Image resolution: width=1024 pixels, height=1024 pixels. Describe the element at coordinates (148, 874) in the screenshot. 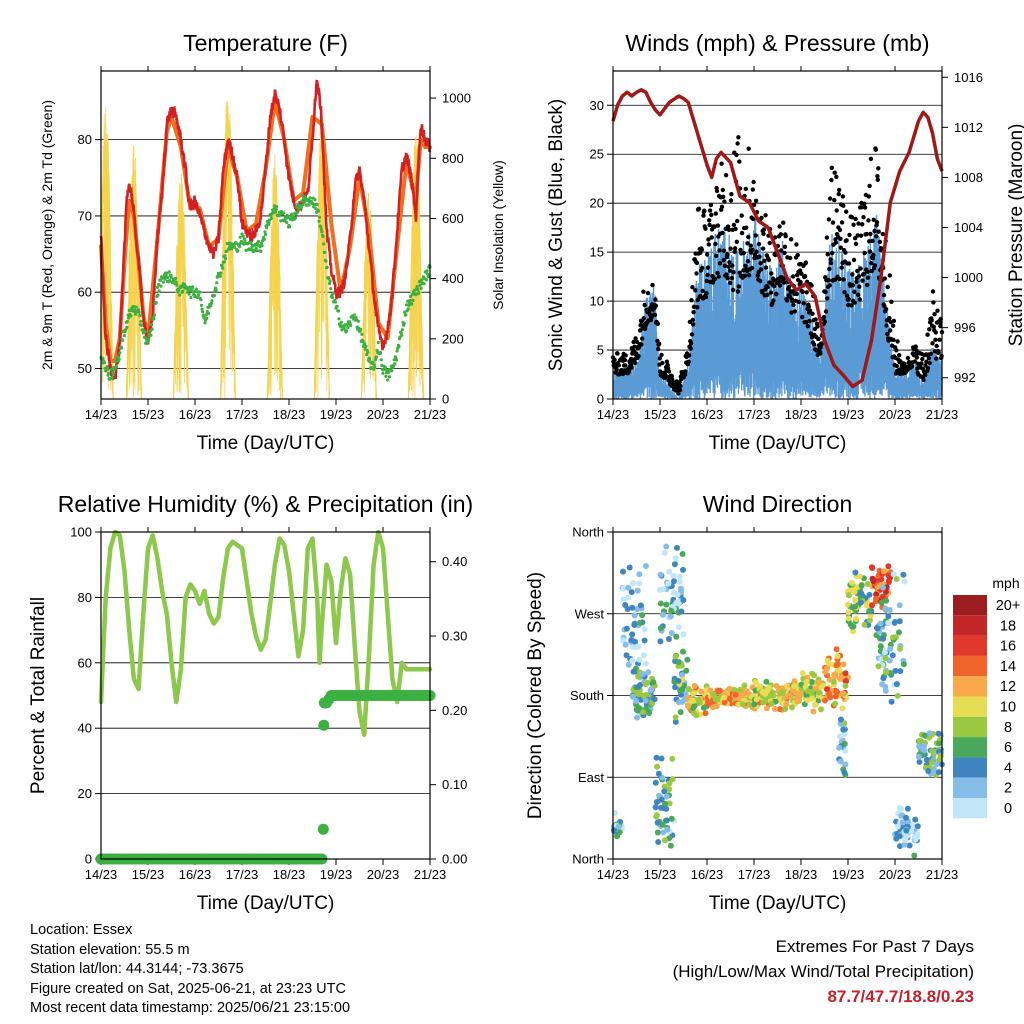

I see `rh-xtick-label: 15/23` at that location.